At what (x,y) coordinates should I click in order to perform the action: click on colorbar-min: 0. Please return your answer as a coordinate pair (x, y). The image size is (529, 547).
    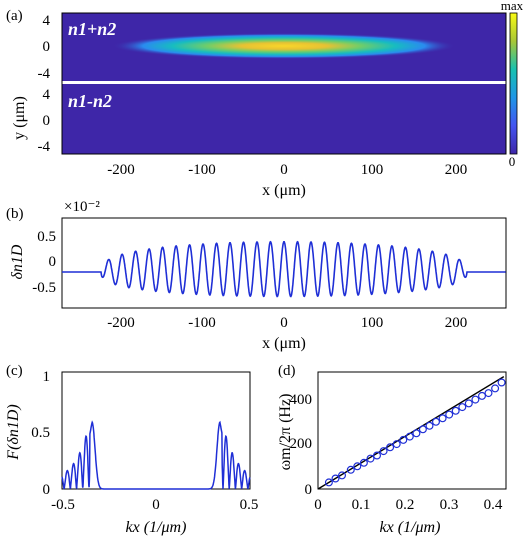
    Looking at the image, I should click on (512, 161).